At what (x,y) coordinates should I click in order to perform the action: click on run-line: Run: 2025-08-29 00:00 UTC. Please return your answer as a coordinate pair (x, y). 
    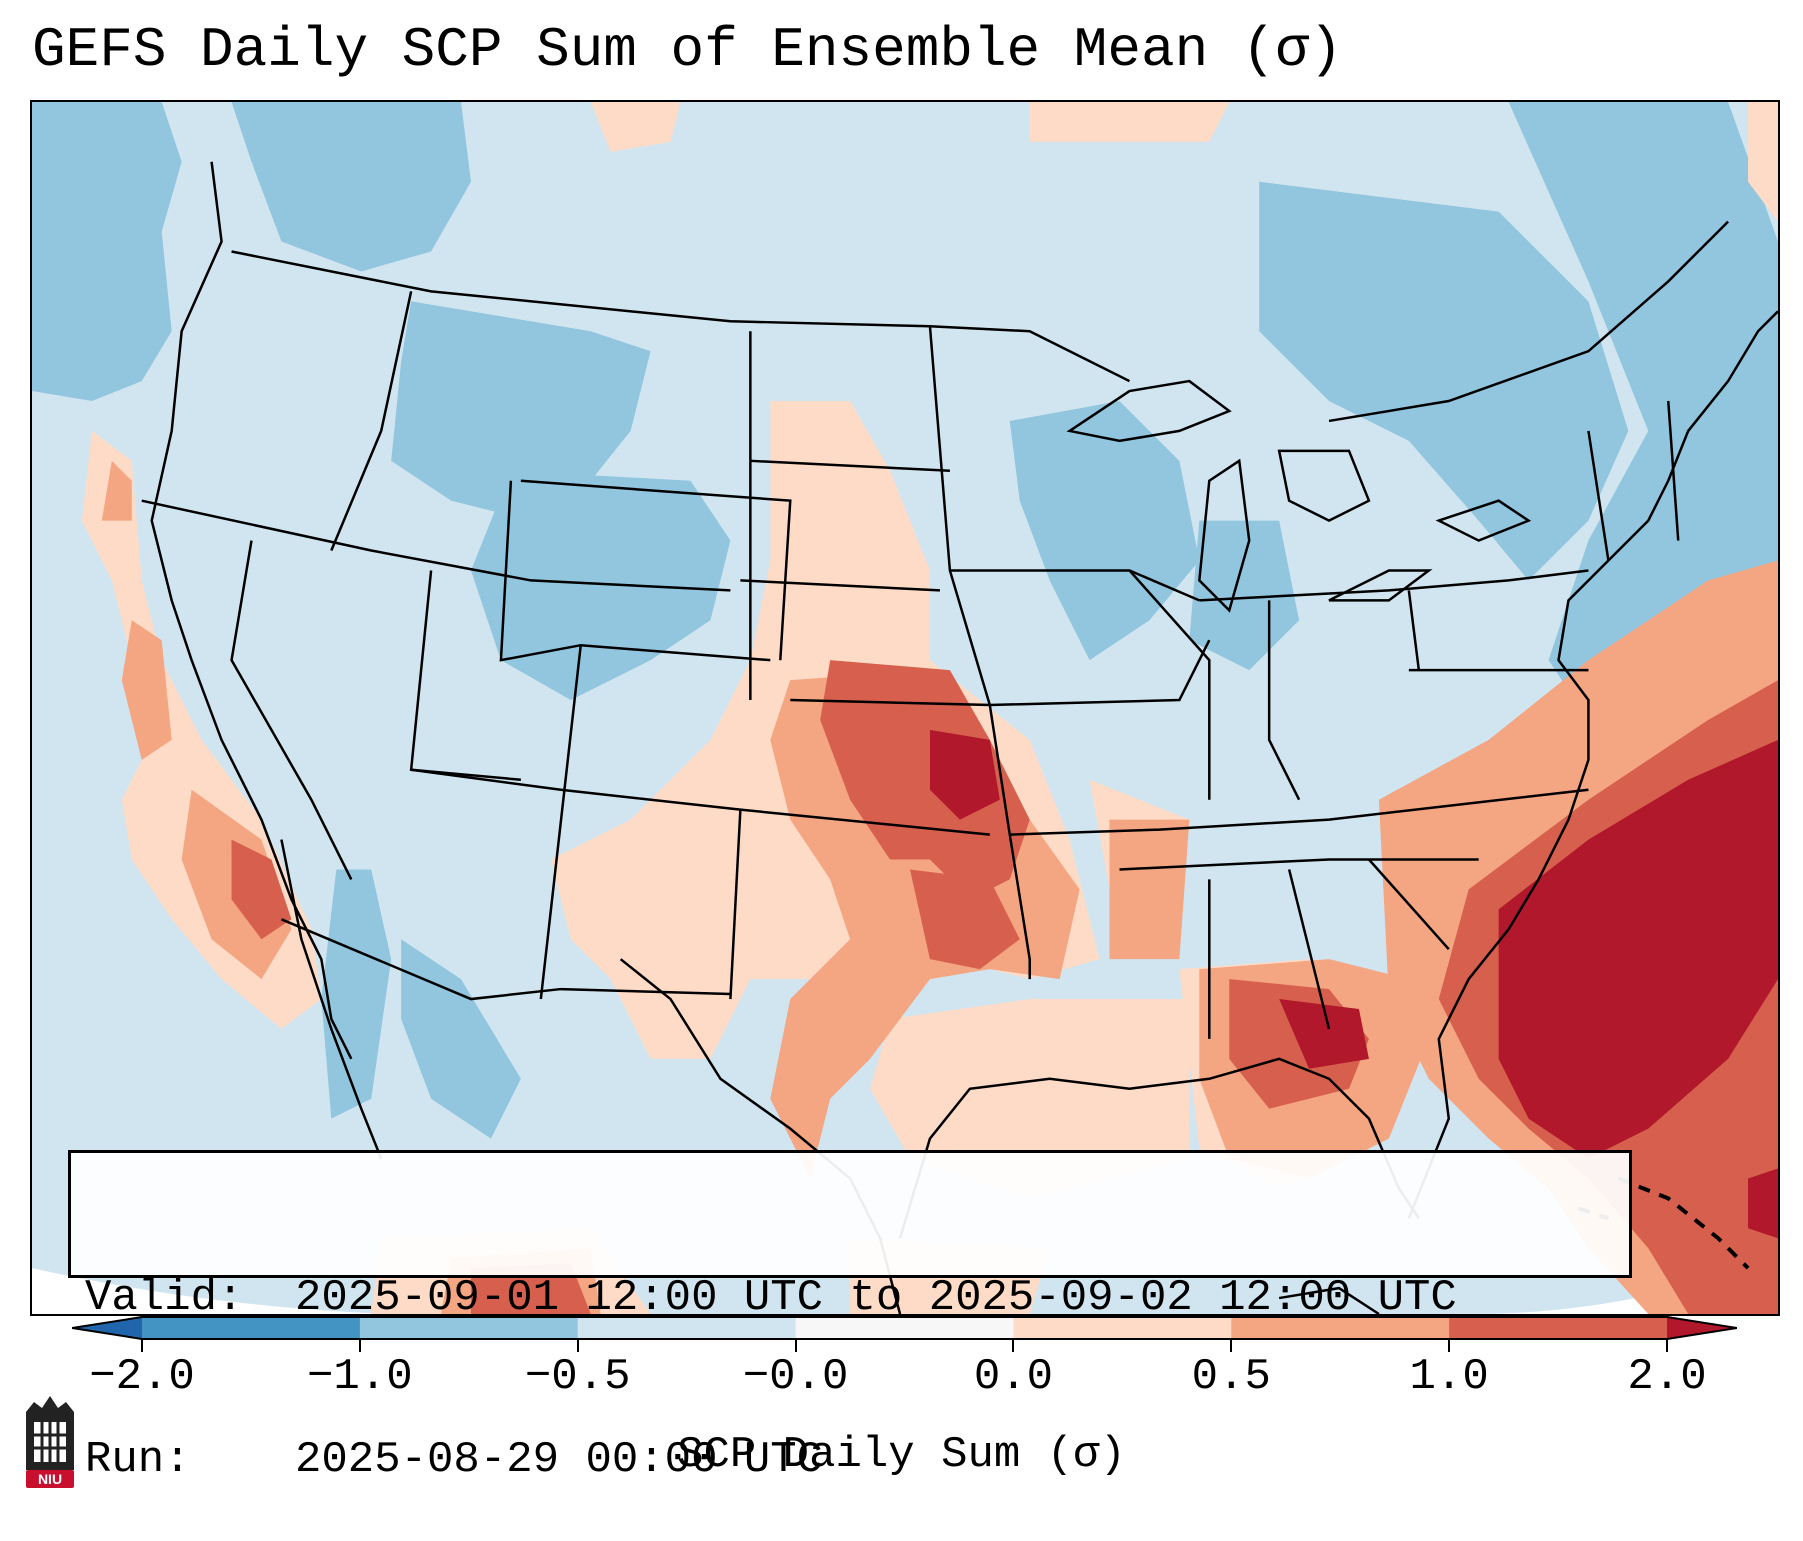
    Looking at the image, I should click on (850, 1460).